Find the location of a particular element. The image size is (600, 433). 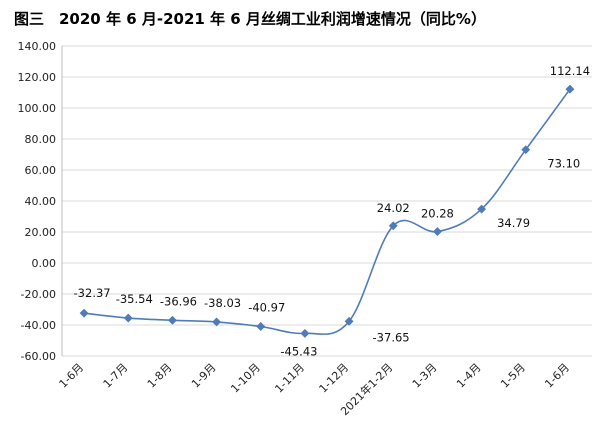

data-label: -32.37 is located at coordinates (92, 293).